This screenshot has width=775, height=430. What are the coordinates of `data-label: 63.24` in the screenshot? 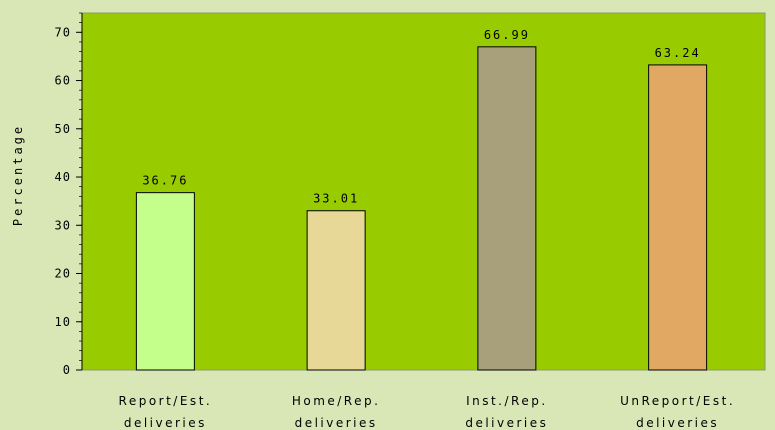 It's located at (678, 53).